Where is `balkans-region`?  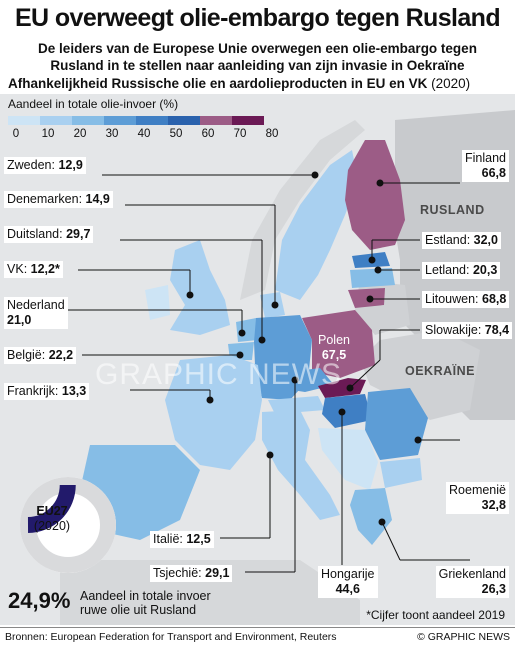 balkans-region is located at coordinates (348, 459).